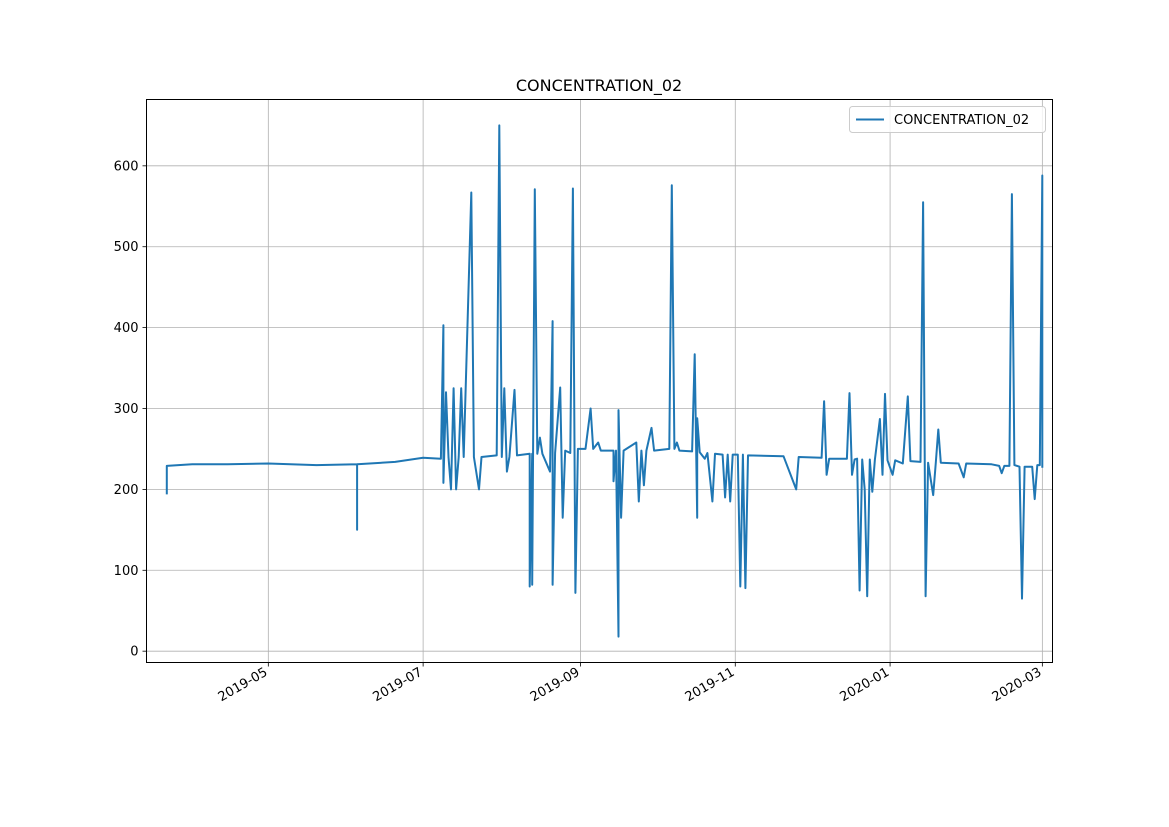 The image size is (1169, 827). Describe the element at coordinates (599, 86) in the screenshot. I see `chart-title: CONCENTRATION_02` at that location.